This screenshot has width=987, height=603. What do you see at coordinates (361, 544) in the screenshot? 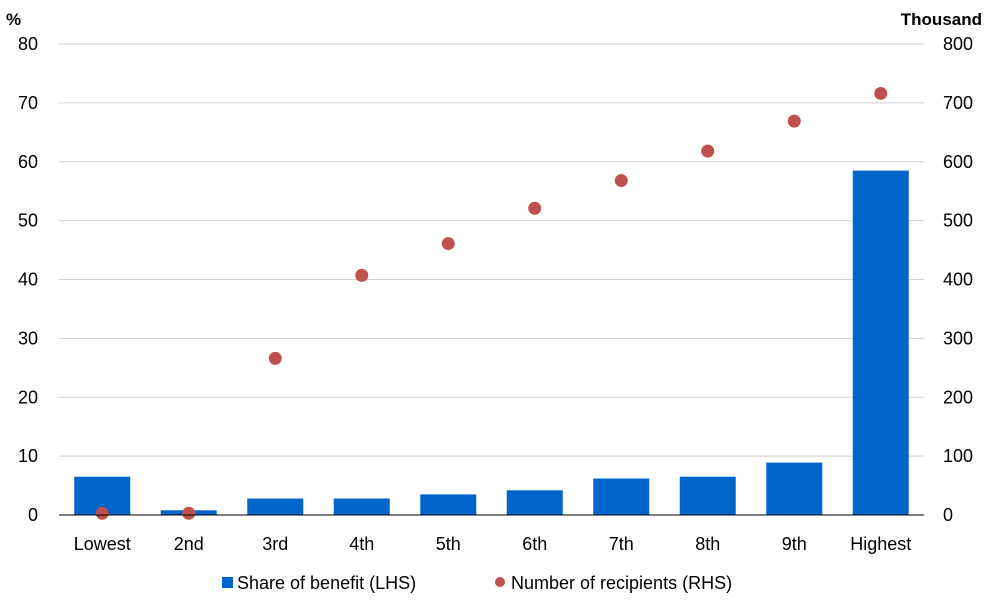
I see `x-tick-label: 4th` at bounding box center [361, 544].